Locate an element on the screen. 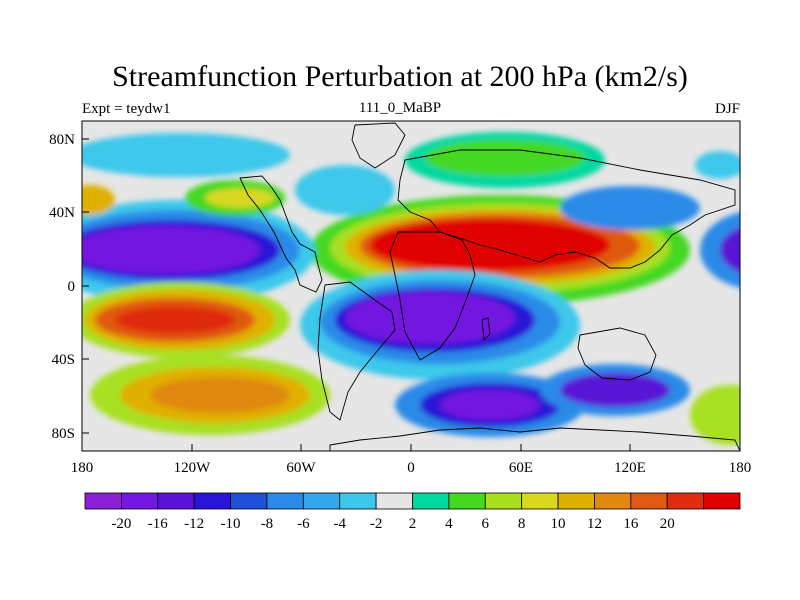 Image resolution: width=800 pixels, height=600 pixels. lat-tick-label: 40N is located at coordinates (62, 213).